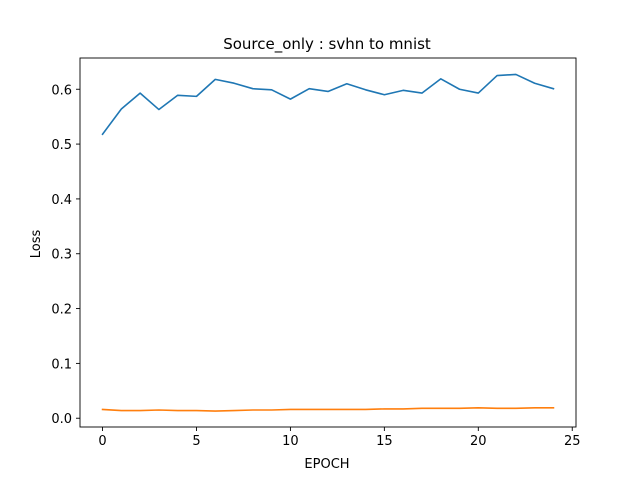  What do you see at coordinates (61, 310) in the screenshot?
I see `y-tick-label: 0.2` at bounding box center [61, 310].